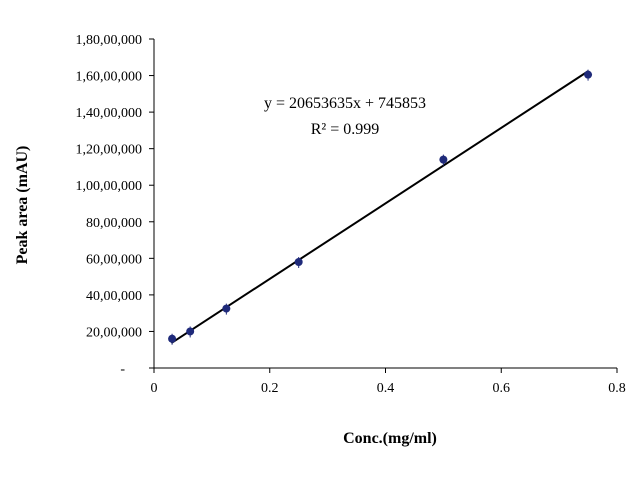  Describe the element at coordinates (154, 388) in the screenshot. I see `x-tick-label: 0` at that location.